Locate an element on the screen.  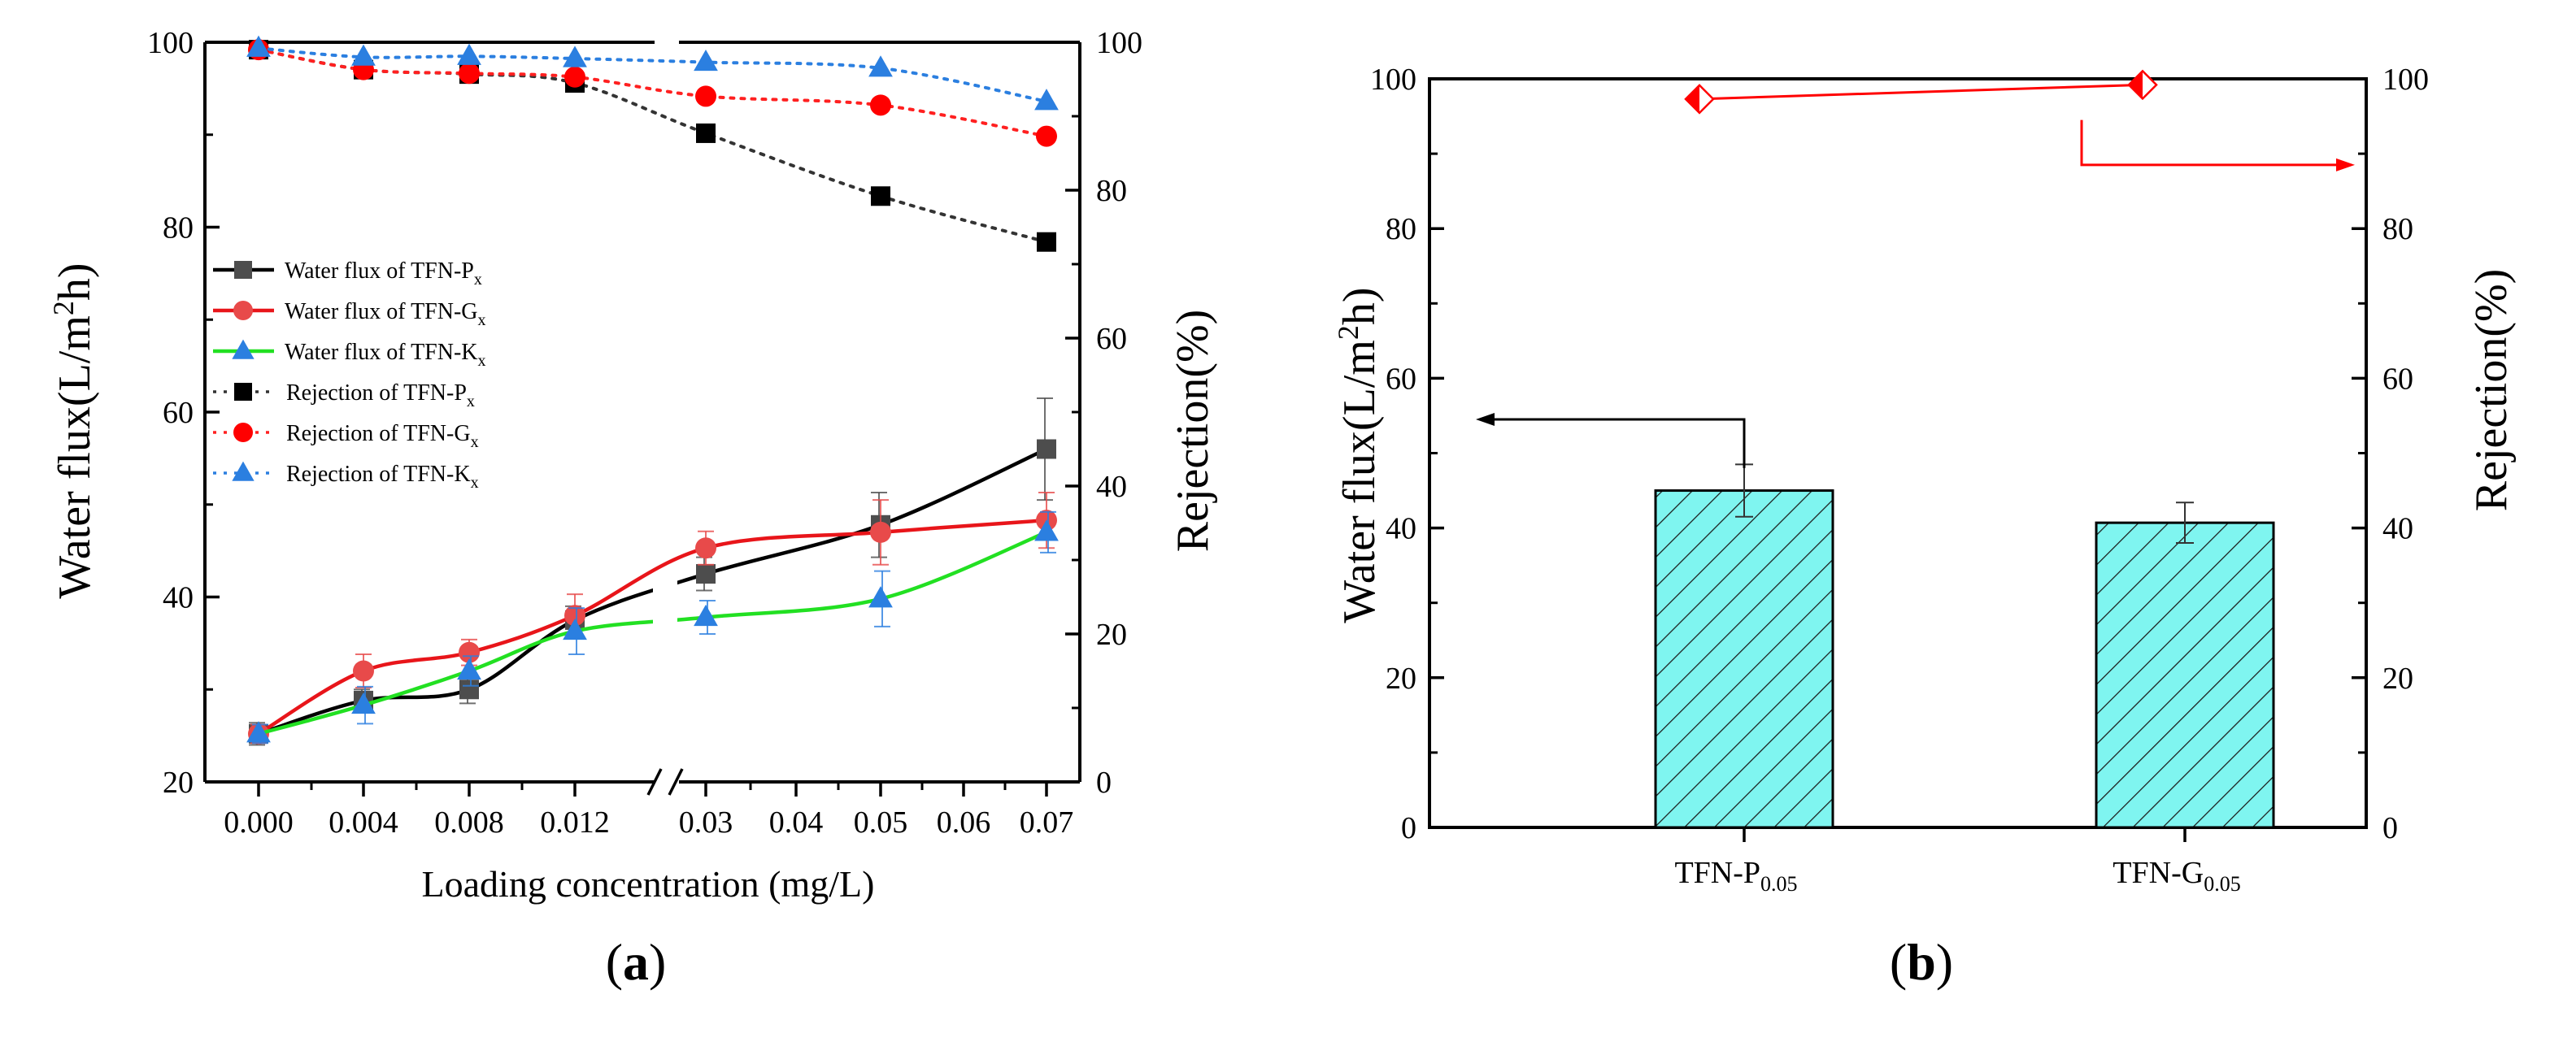
chart-a-xlabel: Loading concentration (mg/L) is located at coordinates (649, 884).